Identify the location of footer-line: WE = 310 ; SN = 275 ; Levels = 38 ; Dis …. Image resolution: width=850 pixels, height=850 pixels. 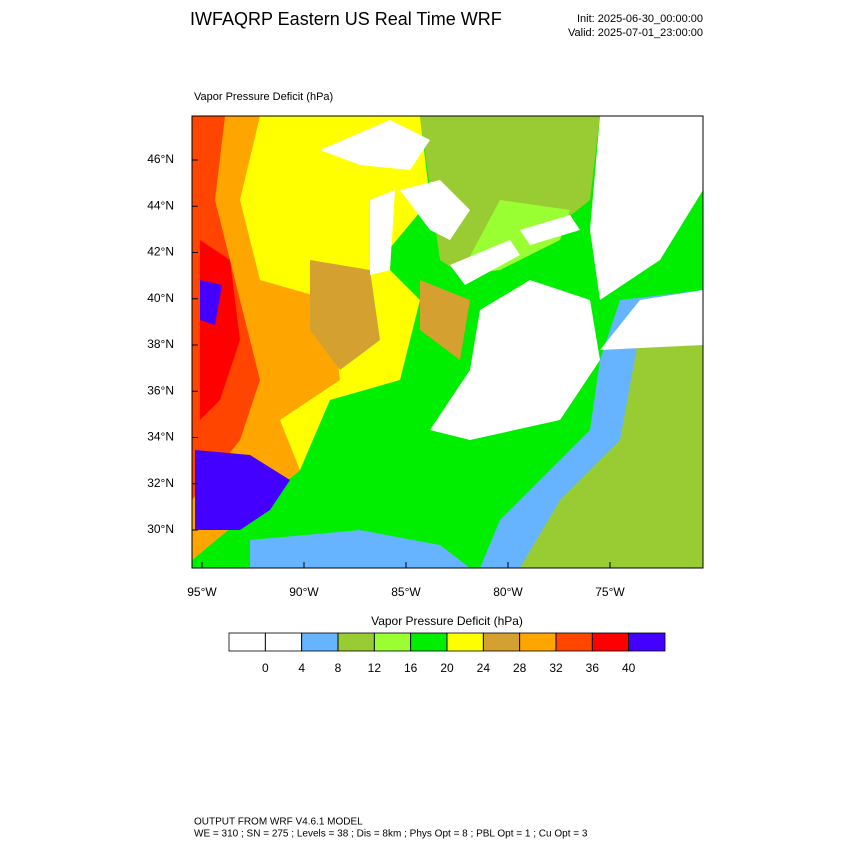
(391, 834).